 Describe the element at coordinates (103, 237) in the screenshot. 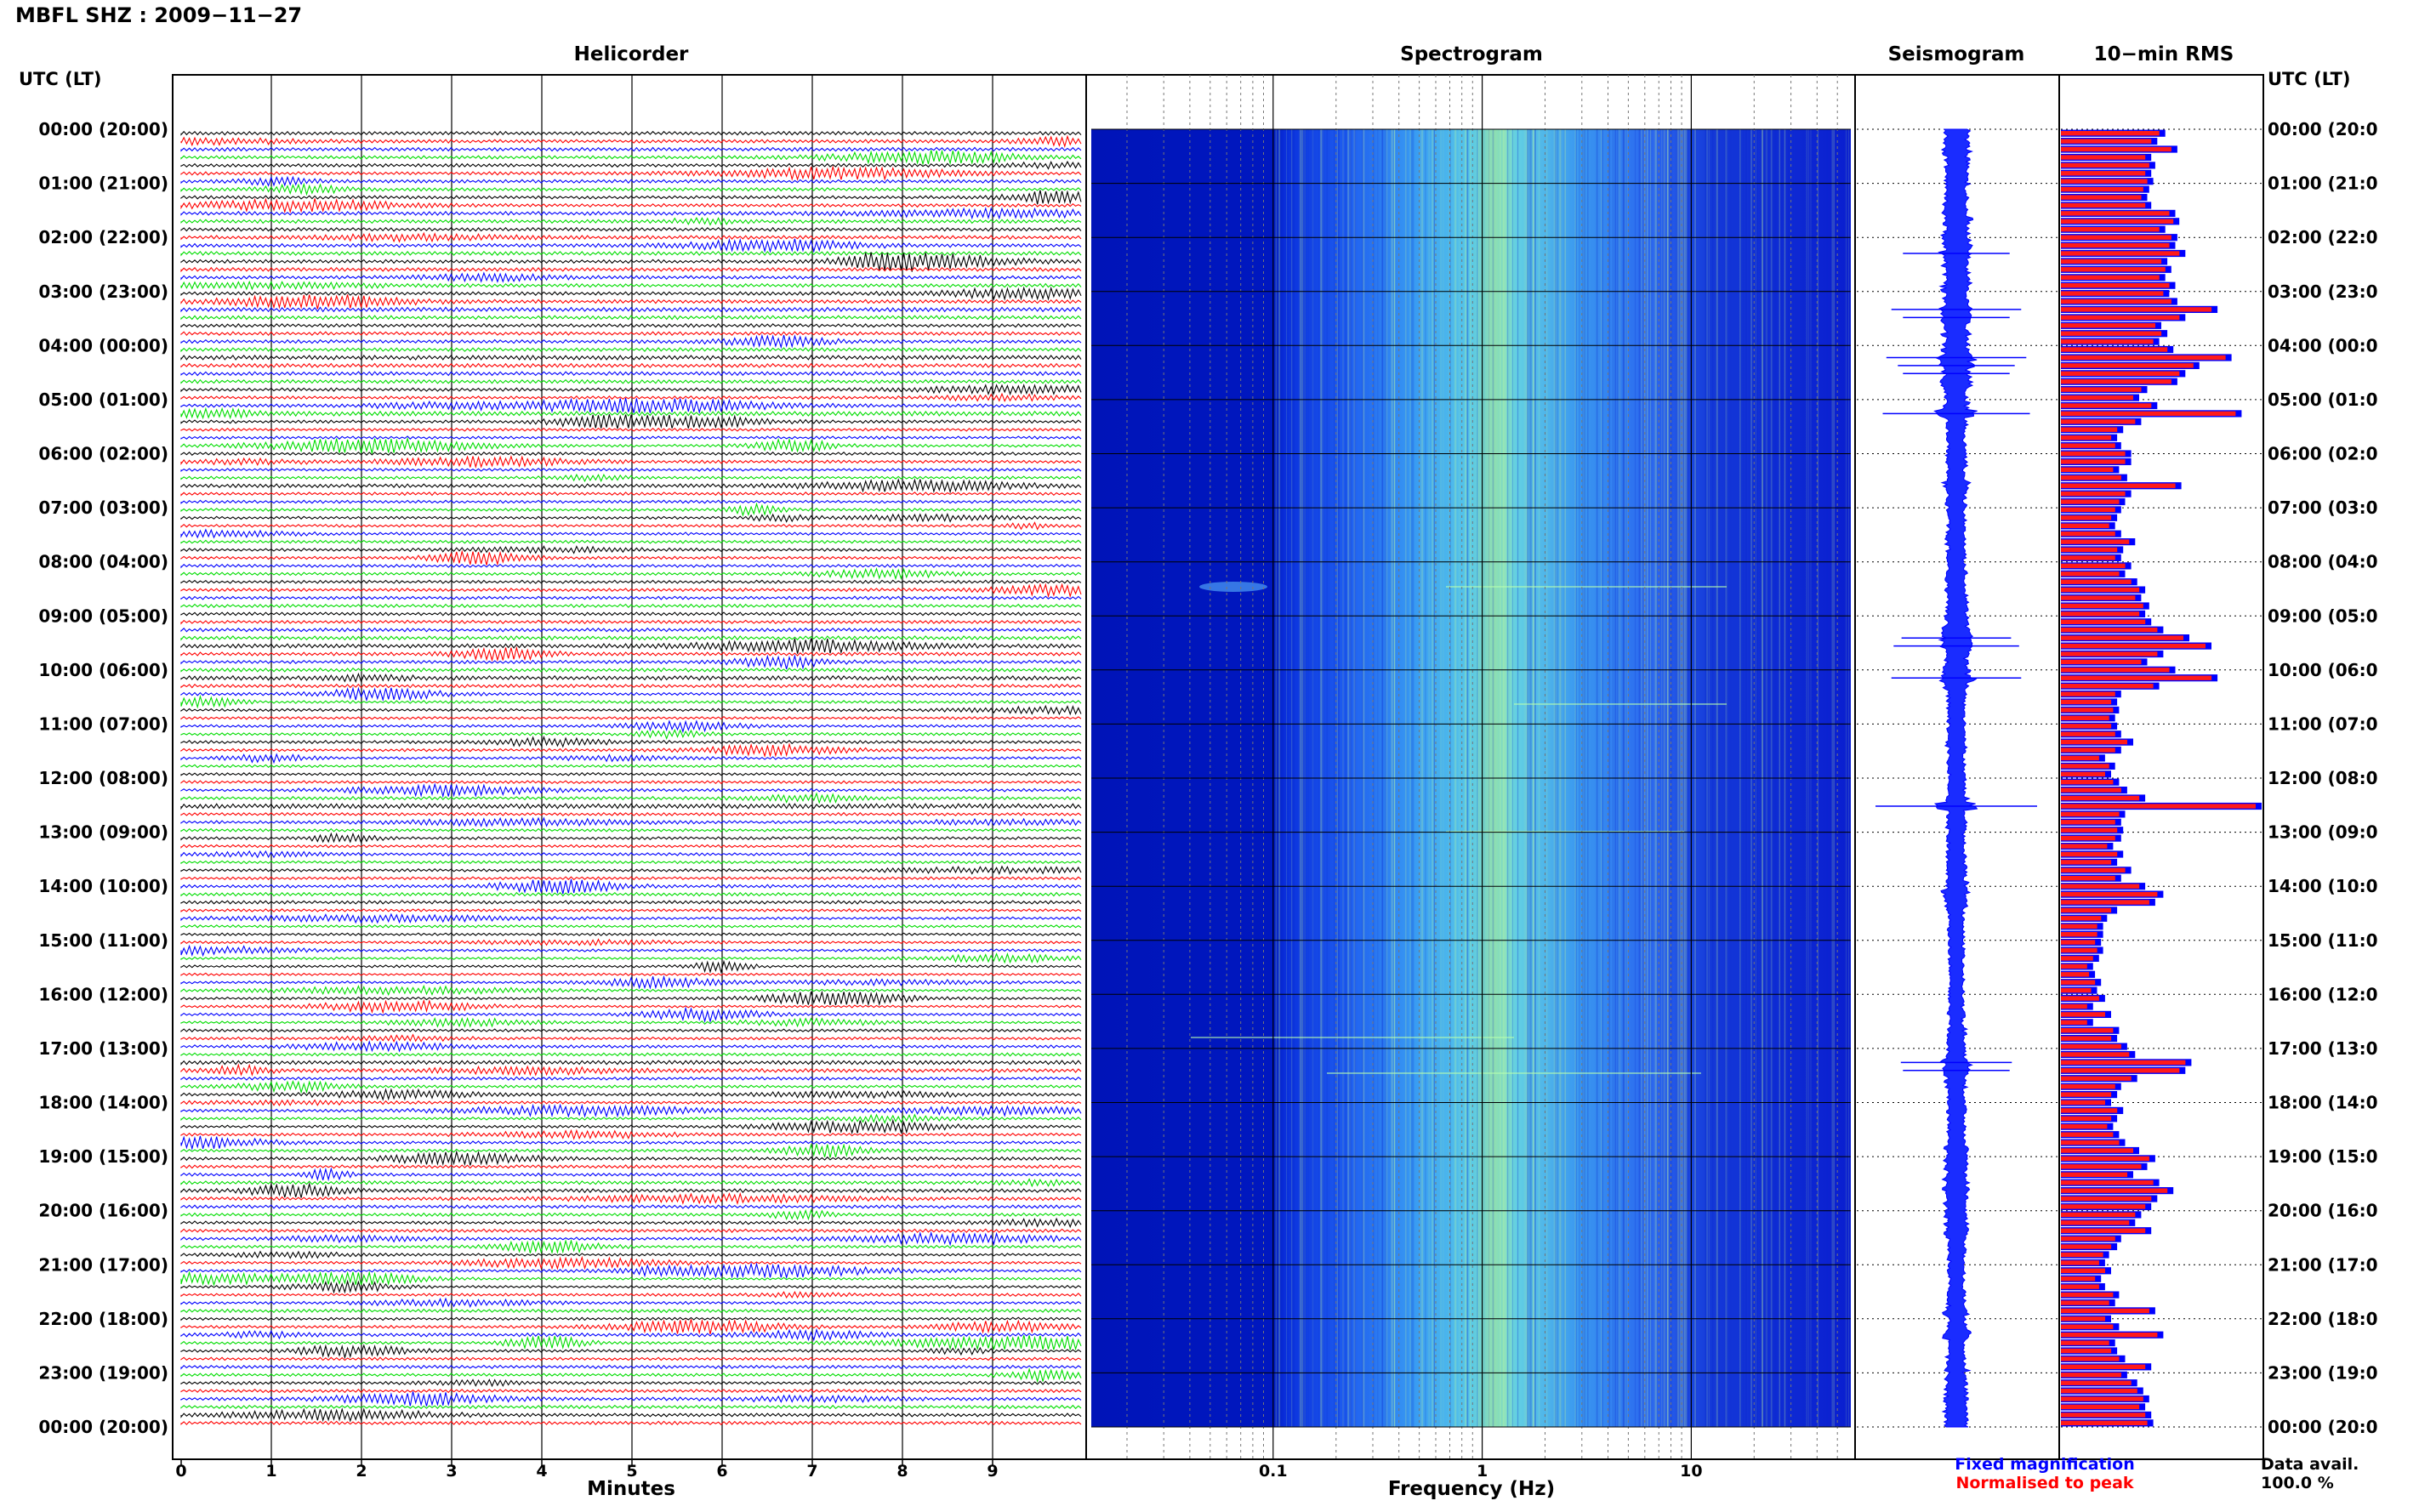

I see `time-label-left: 02:00 (22:00)` at that location.